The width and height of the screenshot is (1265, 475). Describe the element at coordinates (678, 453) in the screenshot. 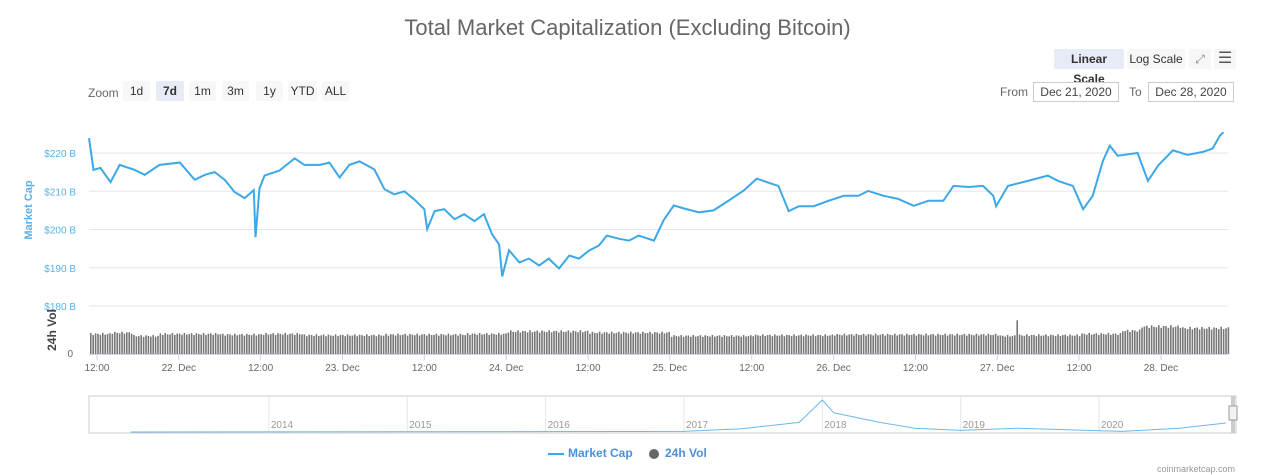

I see `legend-volume: 24h Vol` at that location.